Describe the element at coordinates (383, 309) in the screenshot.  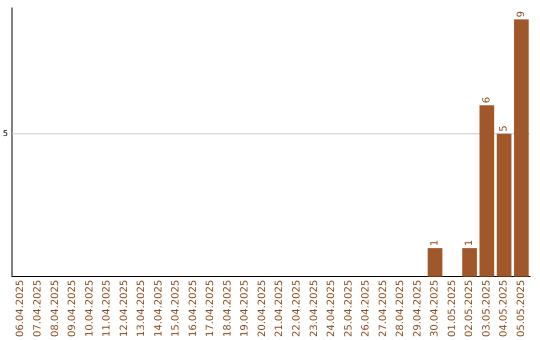
I see `x-tick-label: 27.04.2025` at that location.